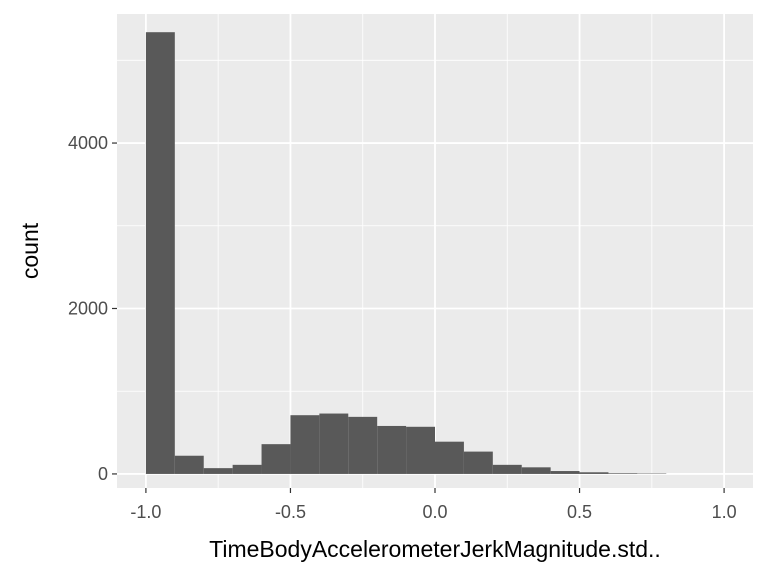 This screenshot has width=768, height=576. Describe the element at coordinates (290, 512) in the screenshot. I see `x-tick-label: -0.5` at that location.